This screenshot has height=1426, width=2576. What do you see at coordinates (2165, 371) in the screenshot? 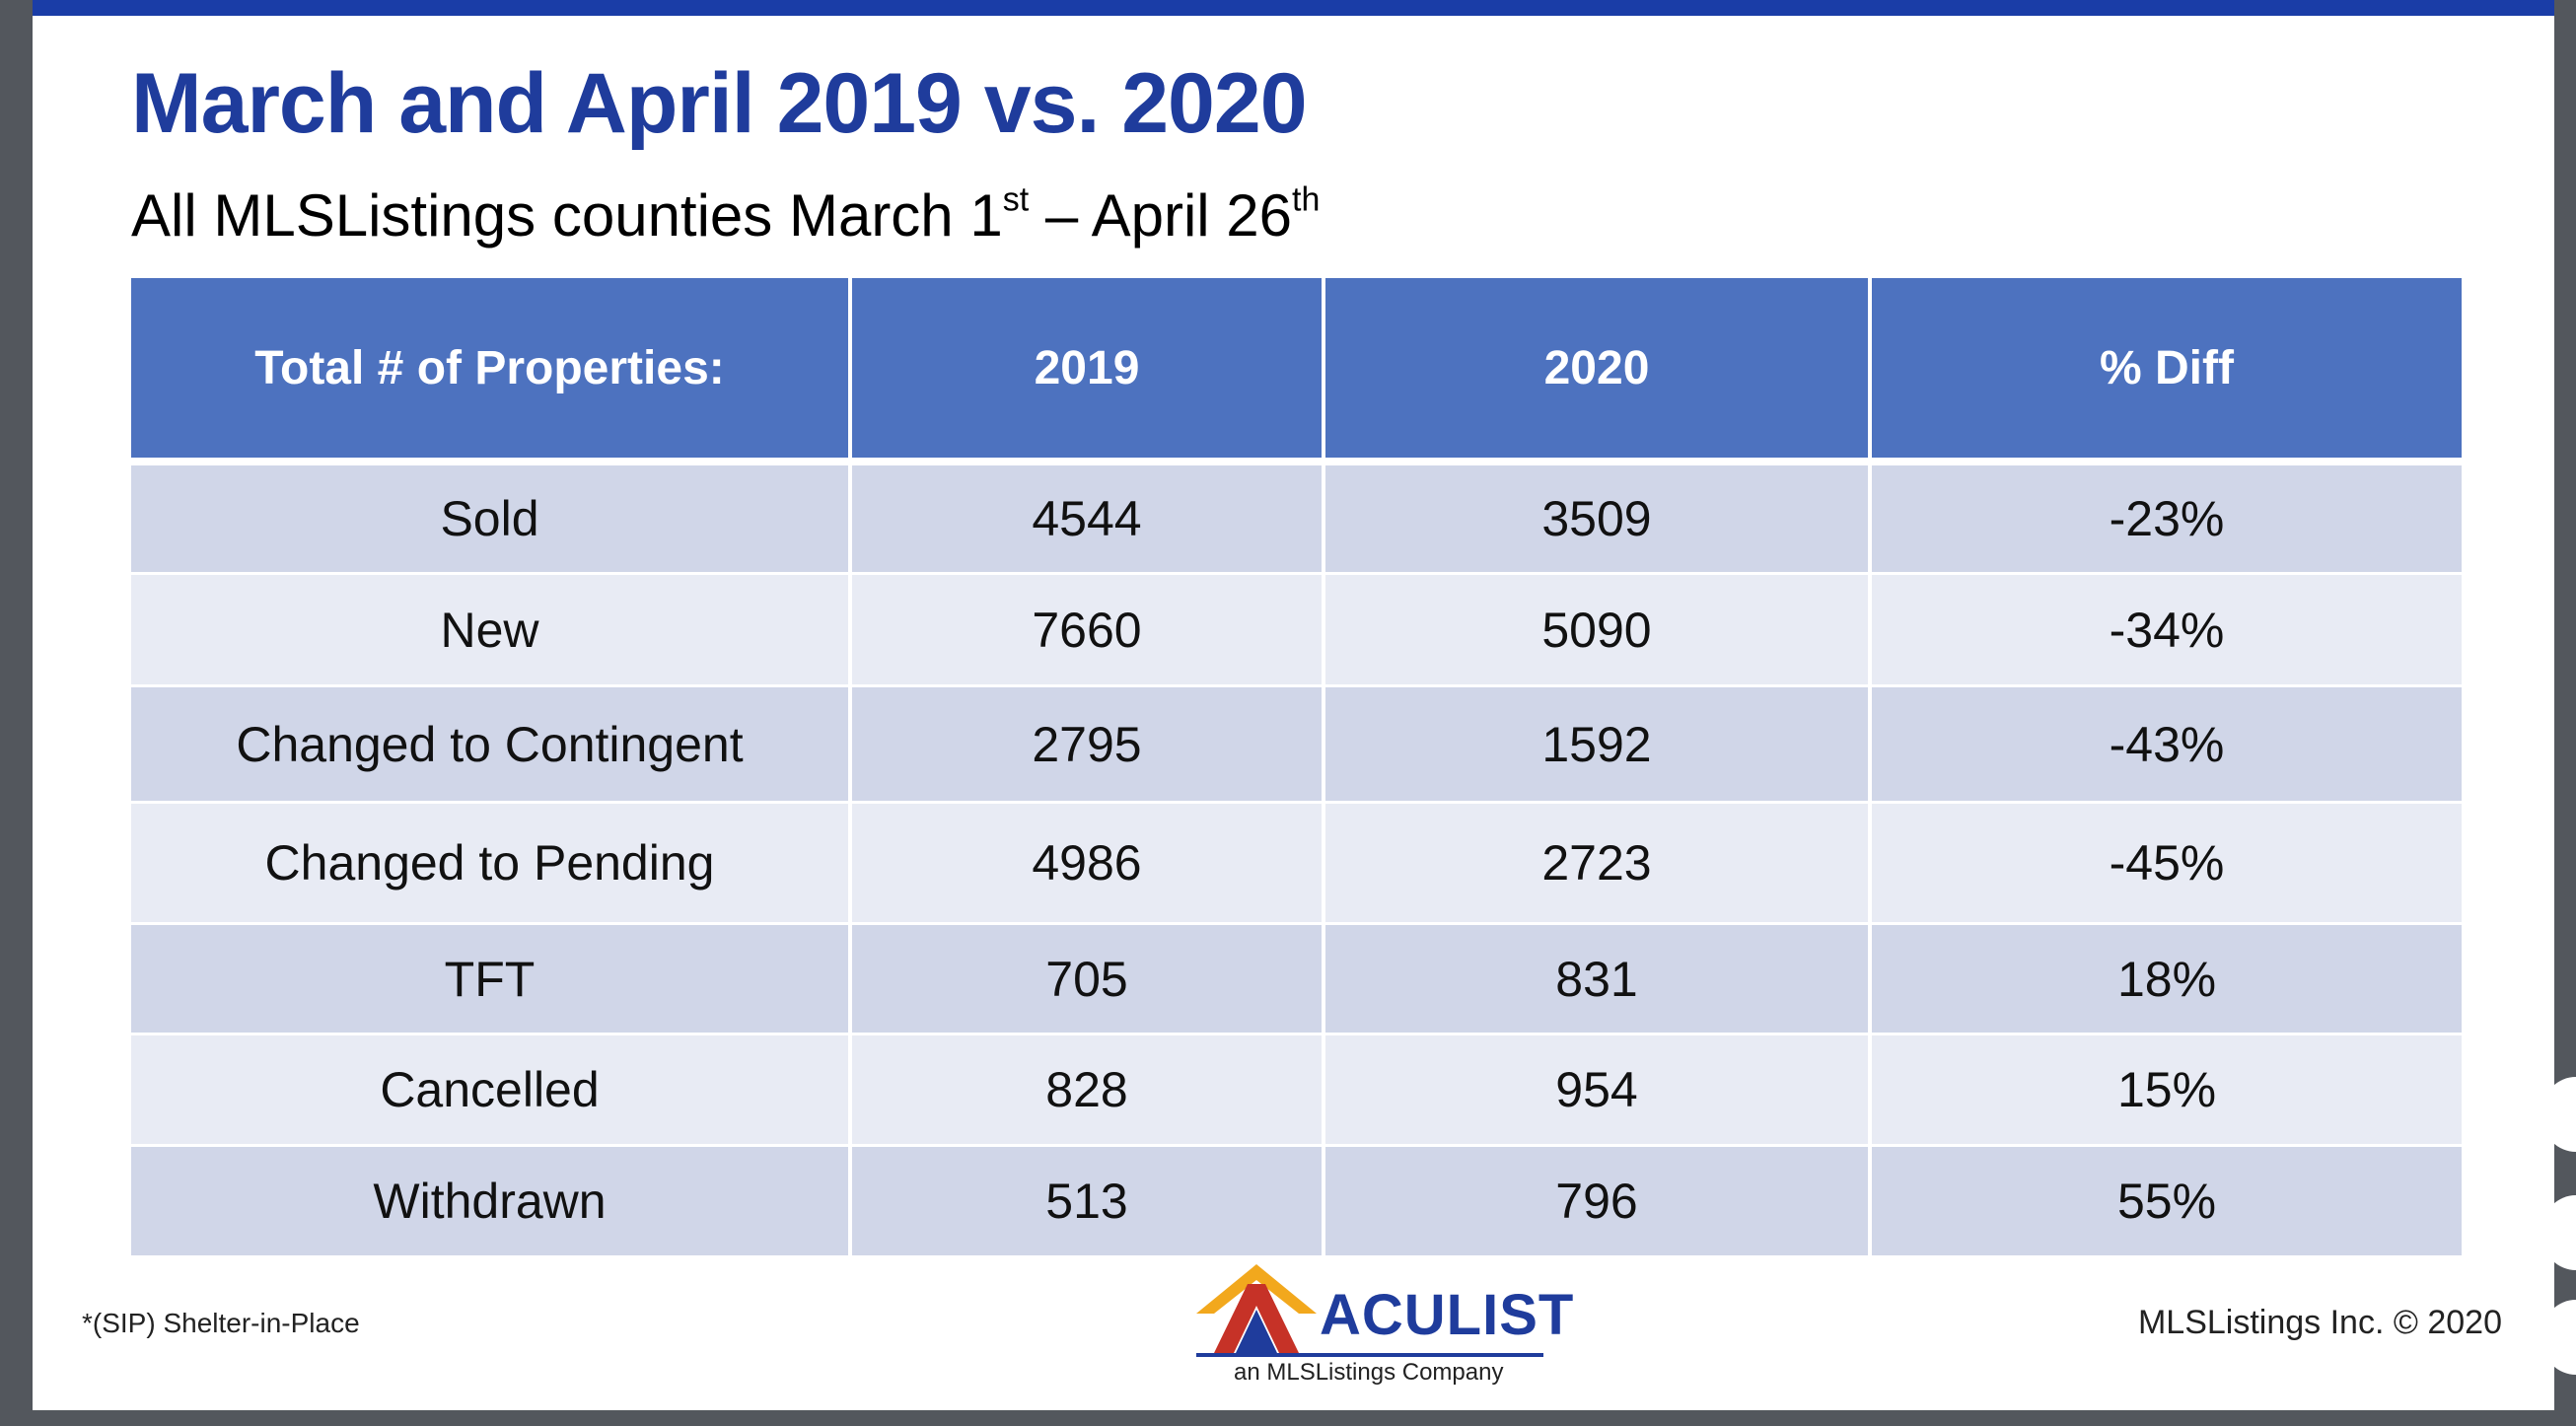
I see `header-pct-diff: % Diff` at bounding box center [2165, 371].